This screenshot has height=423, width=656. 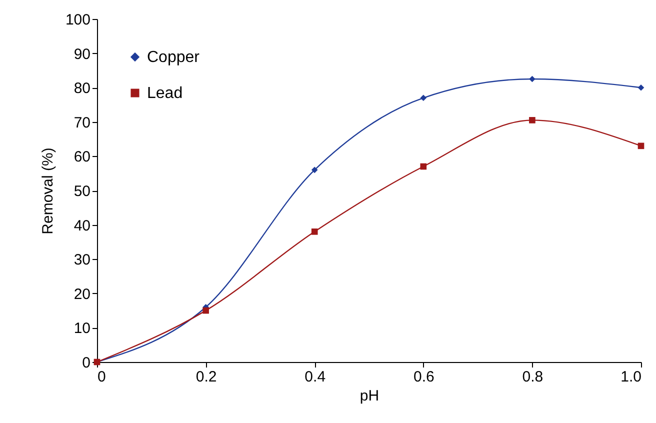 I want to click on y-tick-label: 0, so click(x=86, y=363).